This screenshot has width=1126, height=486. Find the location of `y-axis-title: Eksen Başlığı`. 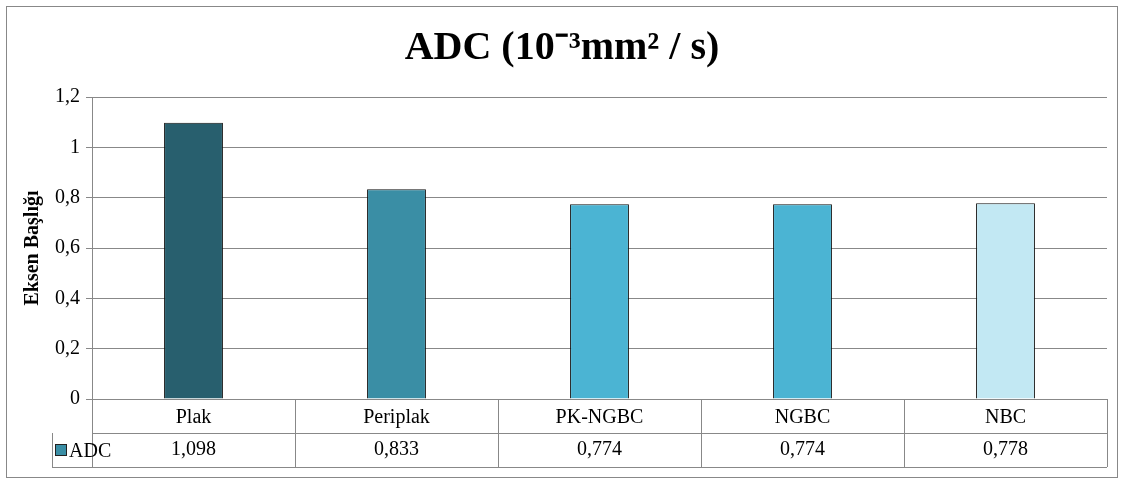

y-axis-title: Eksen Başlığı is located at coordinates (32, 248).